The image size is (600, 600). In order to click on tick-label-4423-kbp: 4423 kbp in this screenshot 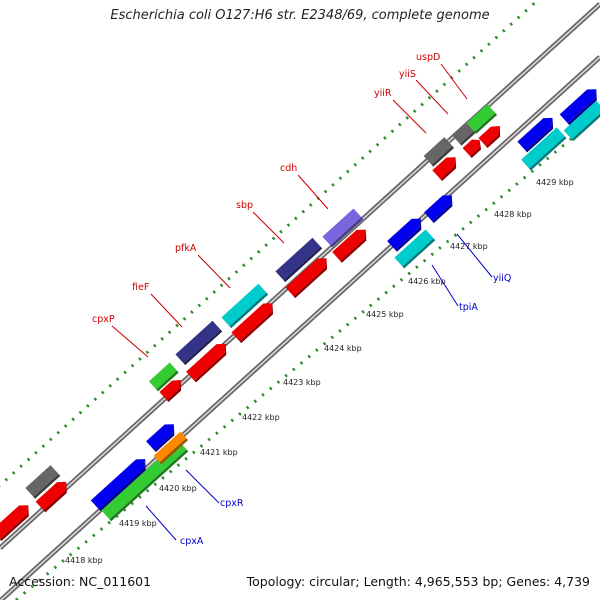, I will do `click(302, 382)`.